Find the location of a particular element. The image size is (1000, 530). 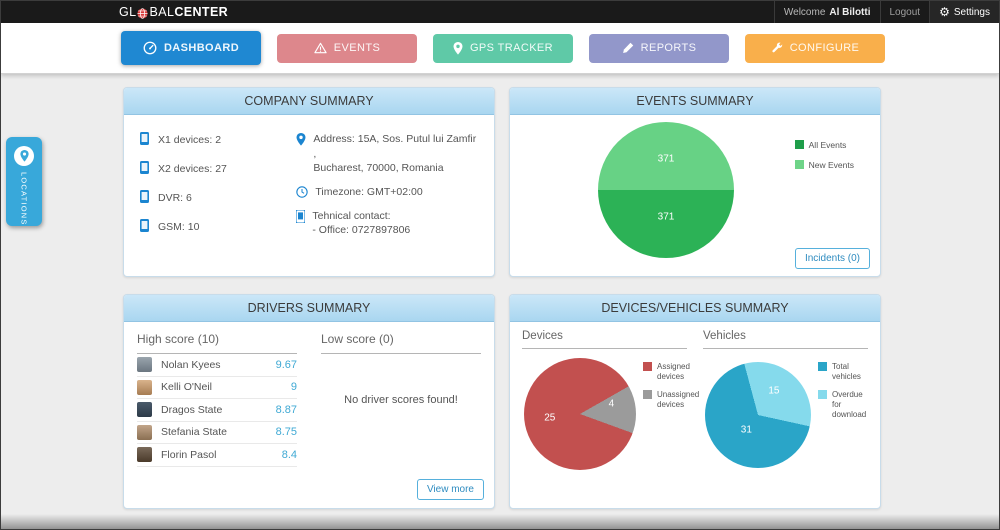

legend-item: All Events is located at coordinates (824, 145).